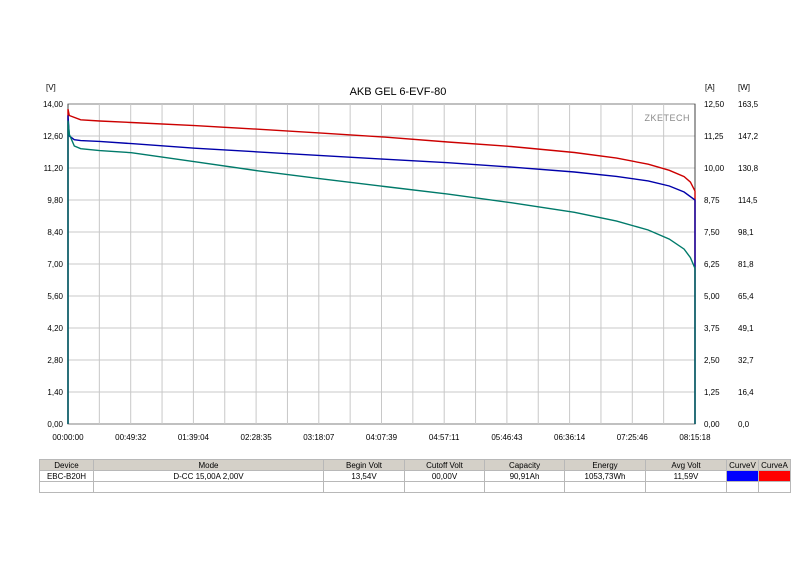  I want to click on x-tick-label: 03:18:07, so click(319, 437).